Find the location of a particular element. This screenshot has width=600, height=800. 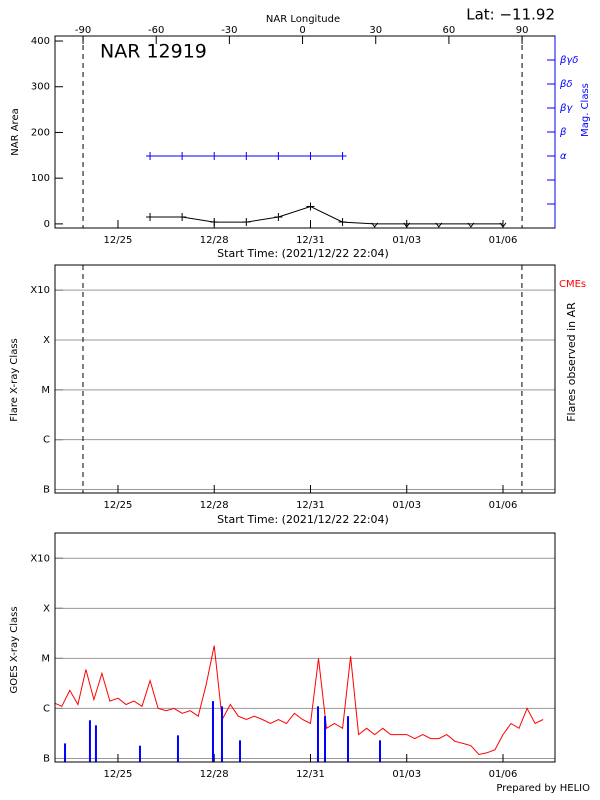

y-axis-title: NAR Area is located at coordinates (15, 131).